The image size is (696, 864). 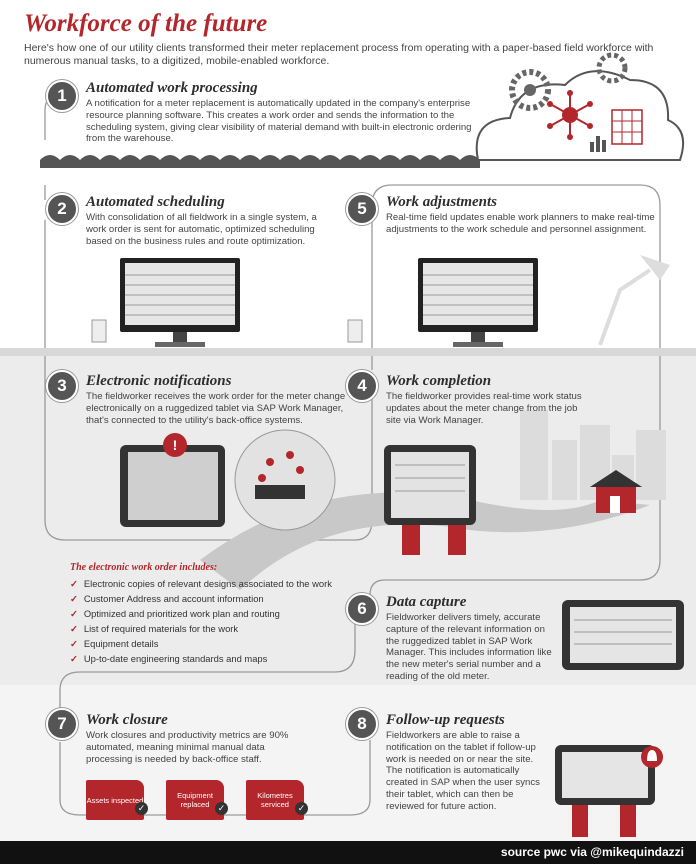 I want to click on step-2-number: 2, so click(x=62, y=209).